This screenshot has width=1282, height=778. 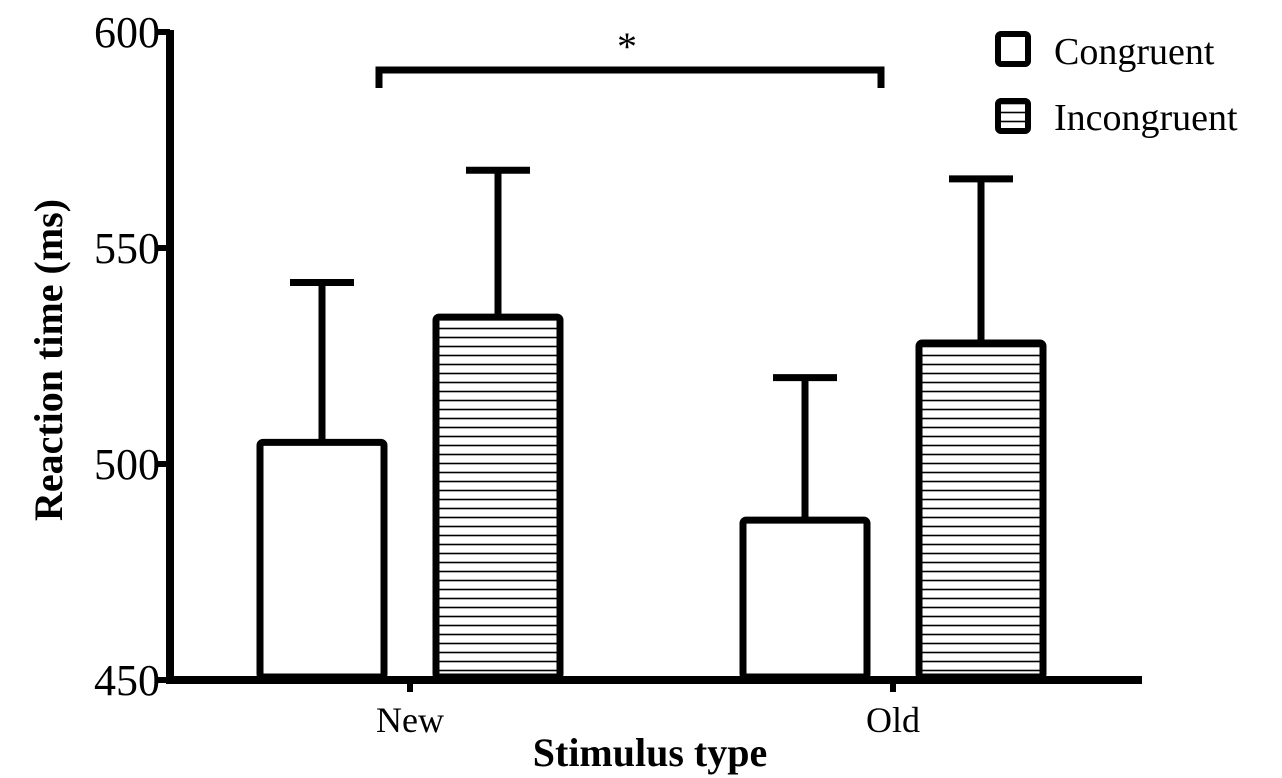 I want to click on legend-swatch-incongruent, so click(x=1013, y=116).